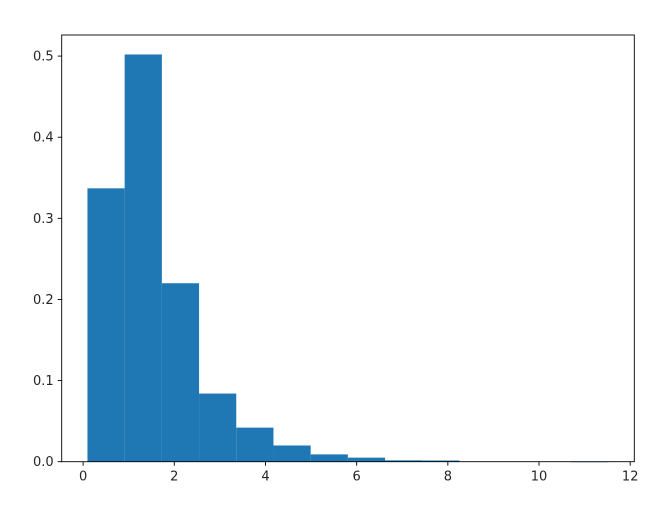 The image size is (660, 512). Describe the element at coordinates (43, 462) in the screenshot. I see `y-tick-label: 0.0` at that location.